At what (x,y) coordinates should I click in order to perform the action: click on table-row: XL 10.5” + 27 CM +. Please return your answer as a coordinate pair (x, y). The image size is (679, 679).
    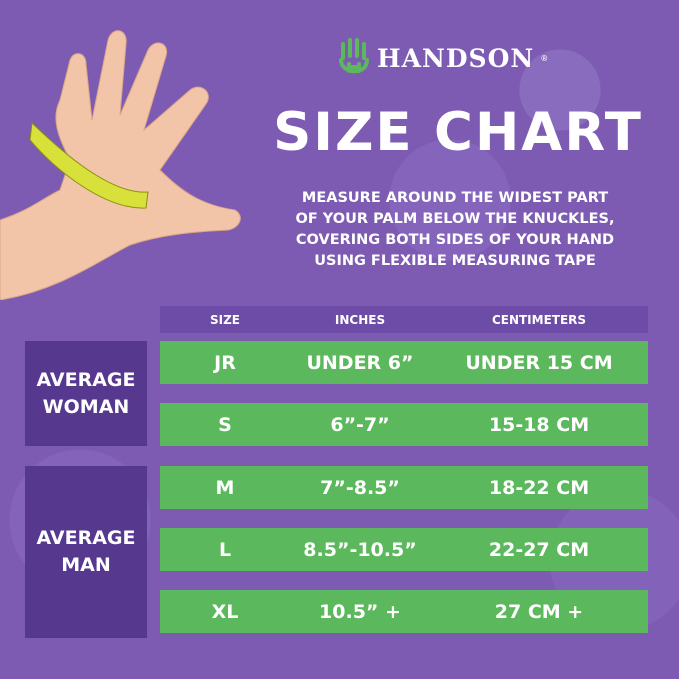
    Looking at the image, I should click on (404, 611).